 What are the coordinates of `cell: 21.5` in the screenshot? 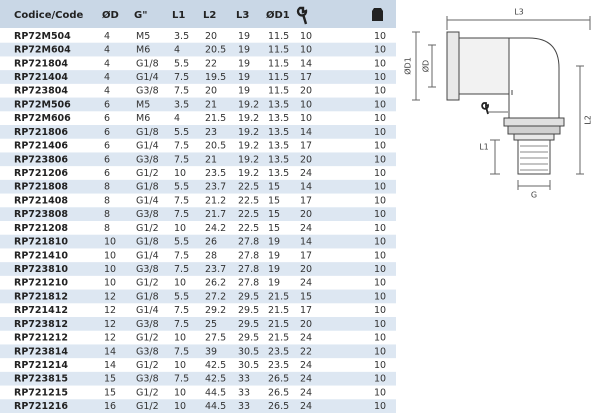 It's located at (278, 338).